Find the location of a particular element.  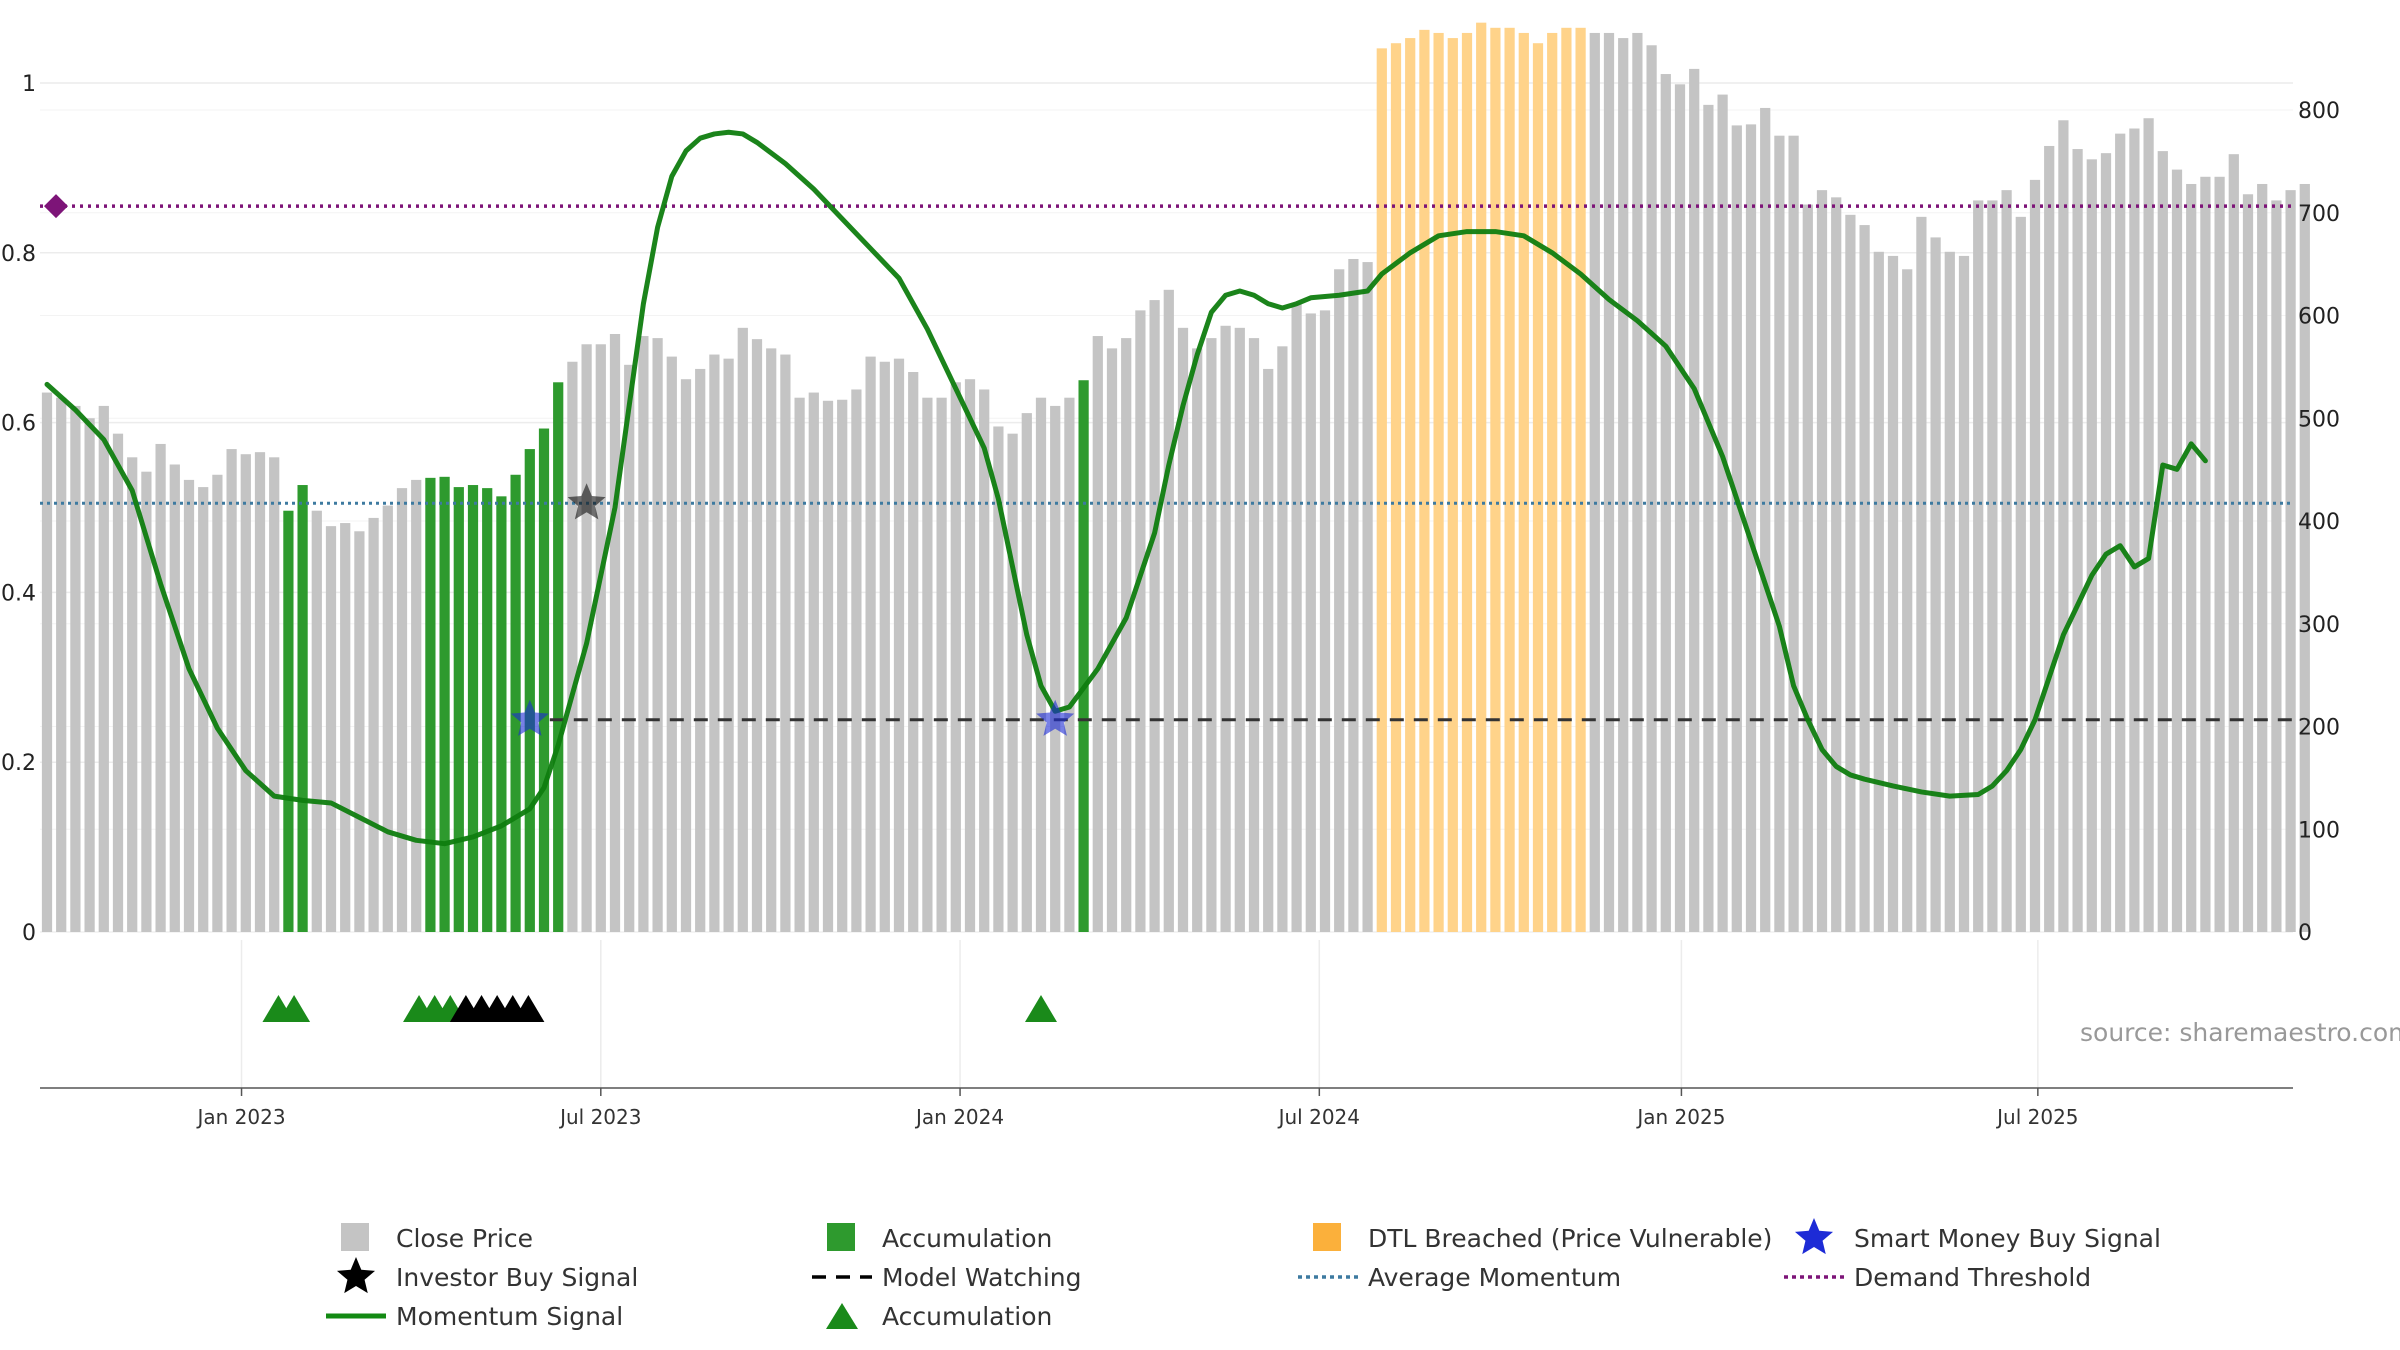

left-tick-label: 0.2 is located at coordinates (18, 763).